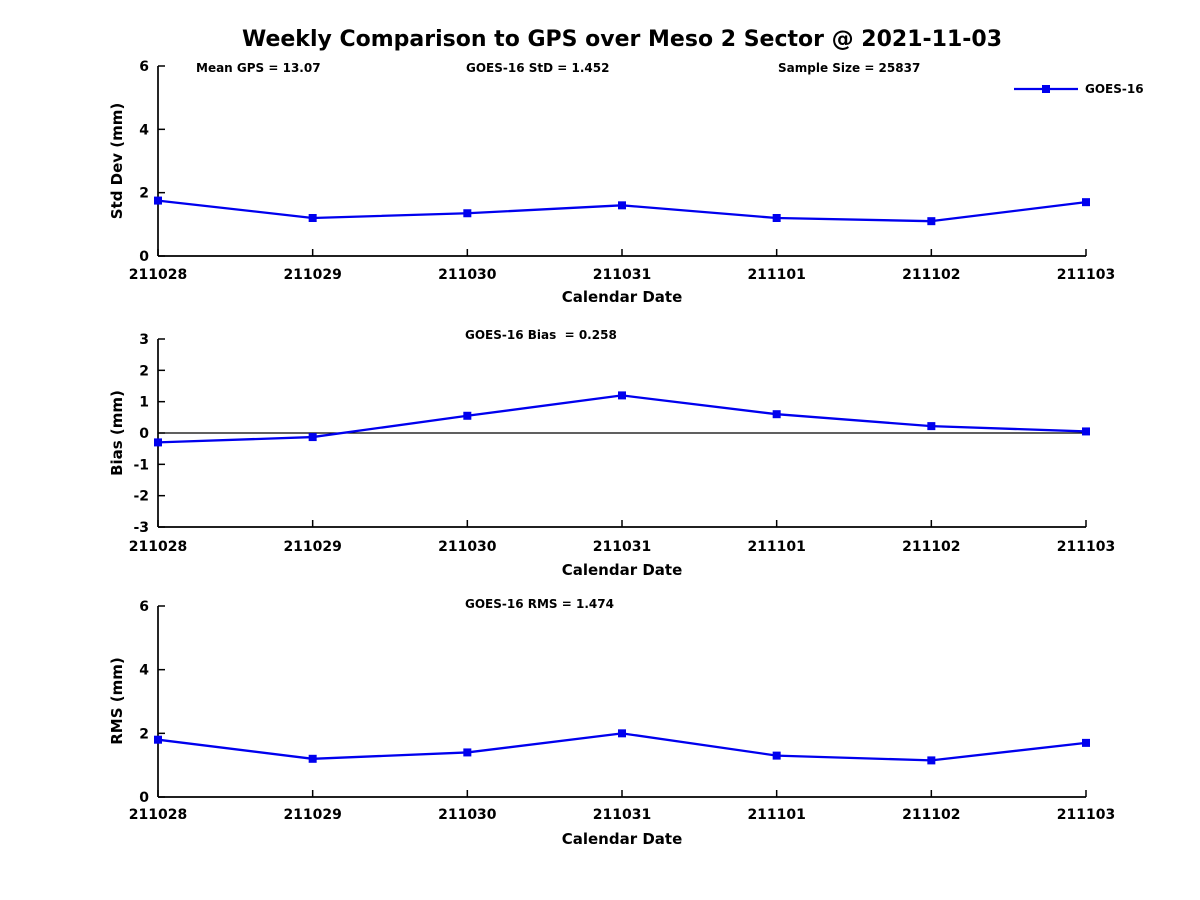 The width and height of the screenshot is (1200, 900). What do you see at coordinates (539, 604) in the screenshot?
I see `annotation-goes16-rms: GOES-16 RMS = 1.474` at bounding box center [539, 604].